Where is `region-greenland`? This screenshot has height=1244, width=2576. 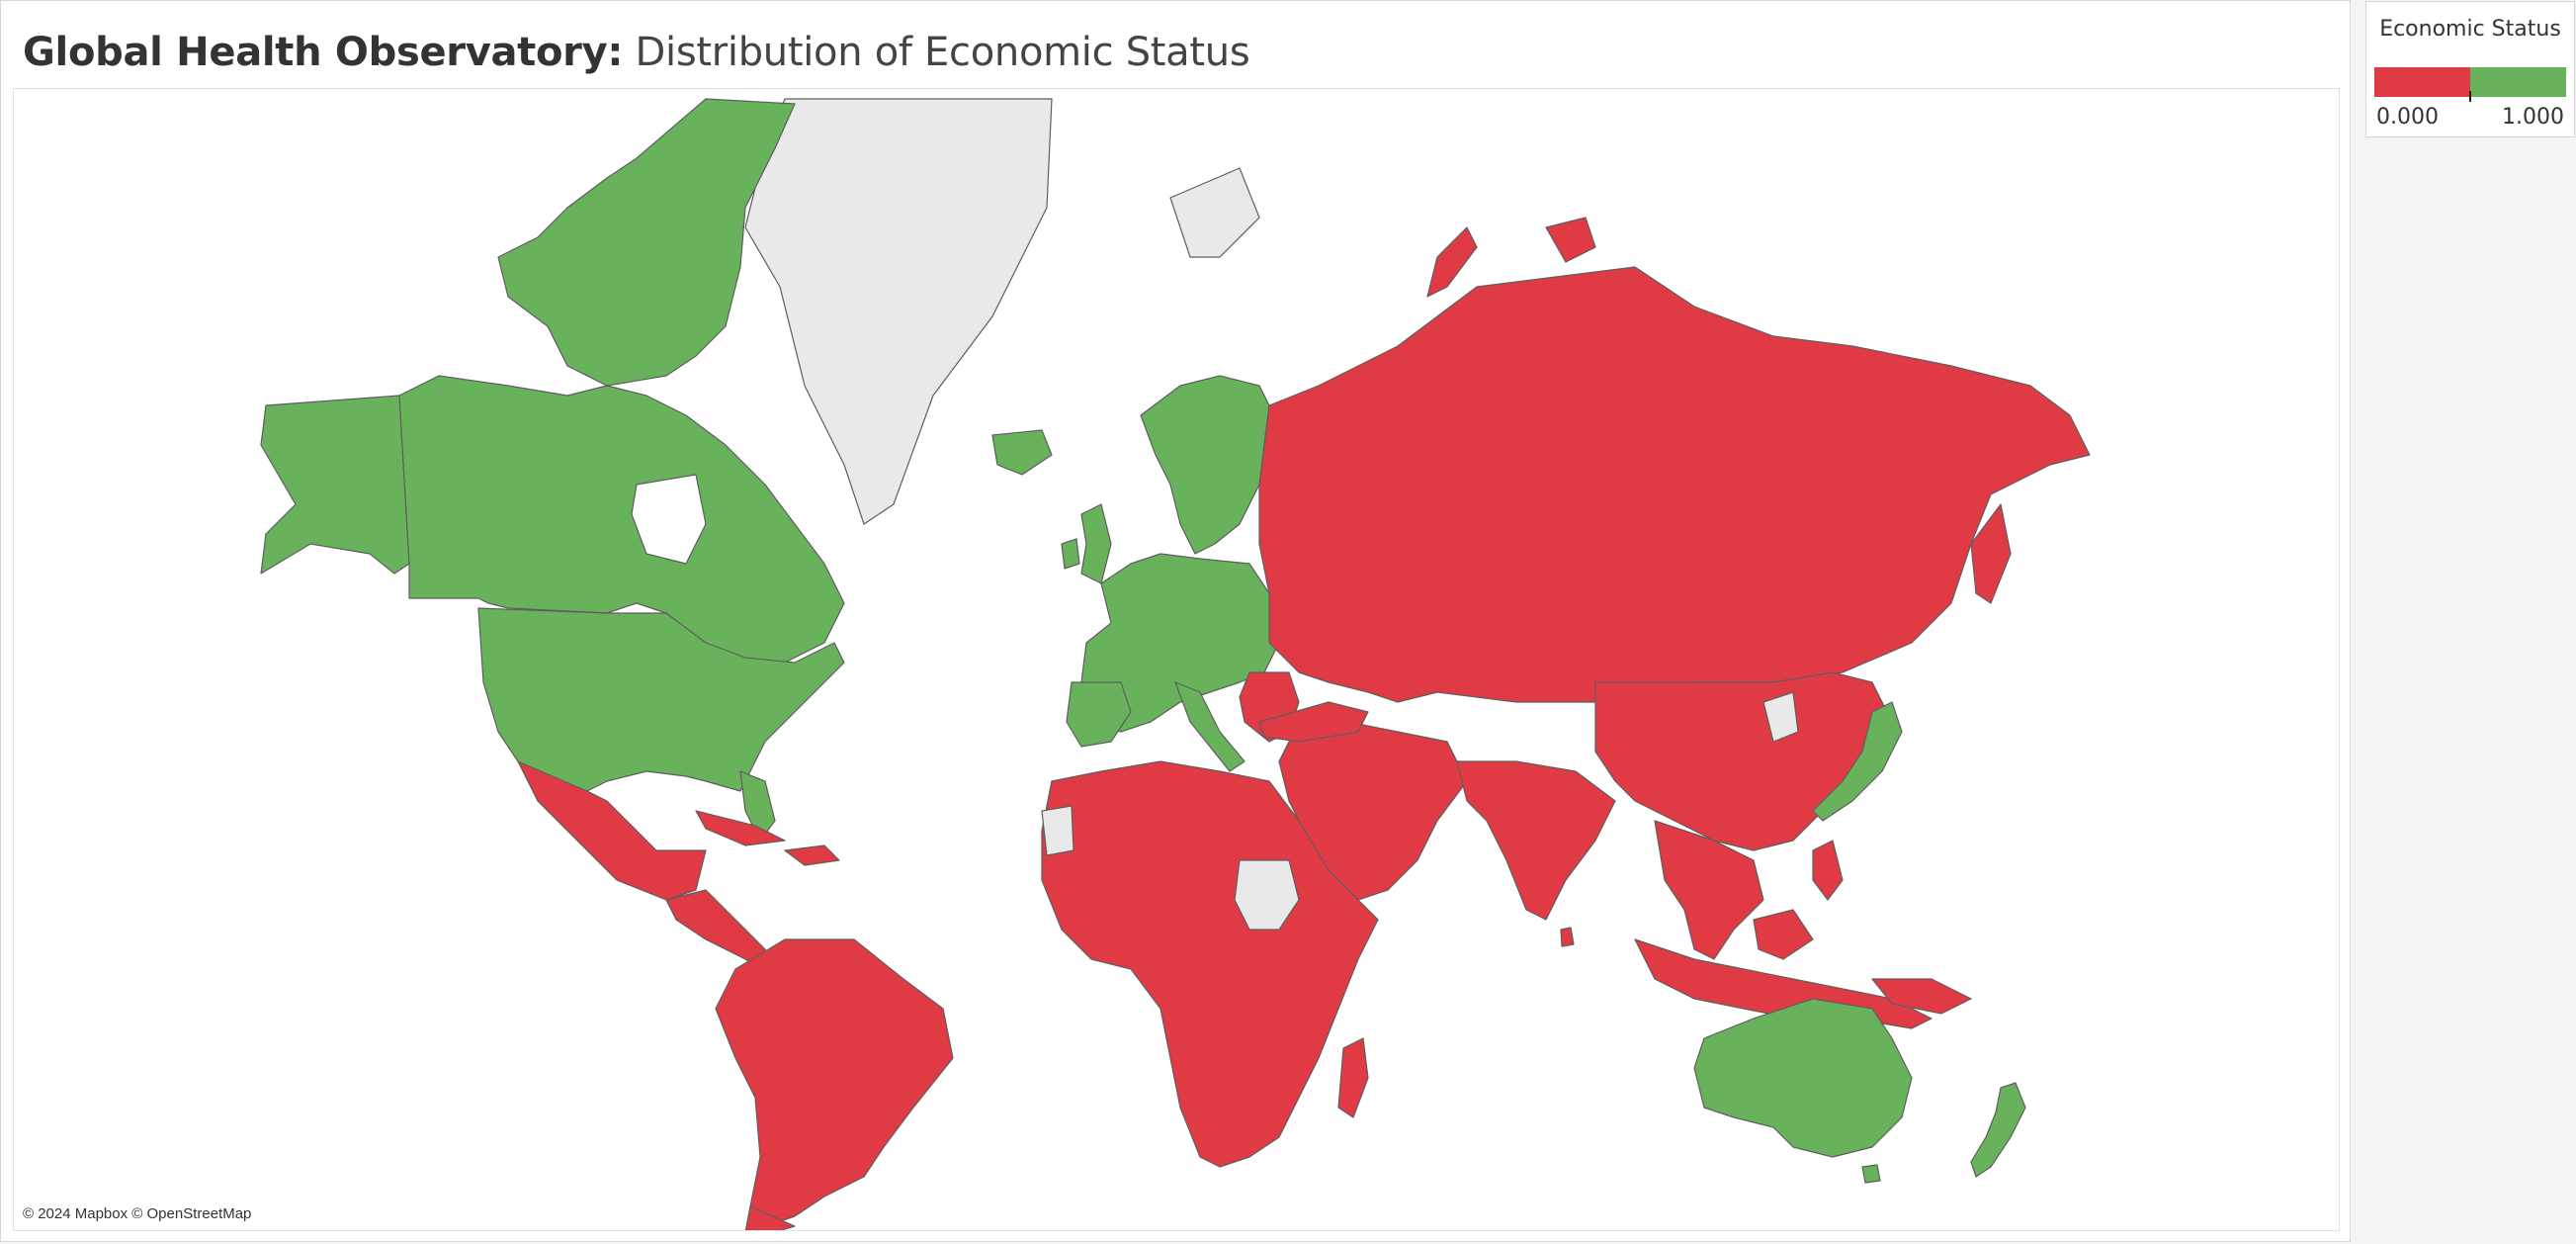
region-greenland is located at coordinates (898, 311).